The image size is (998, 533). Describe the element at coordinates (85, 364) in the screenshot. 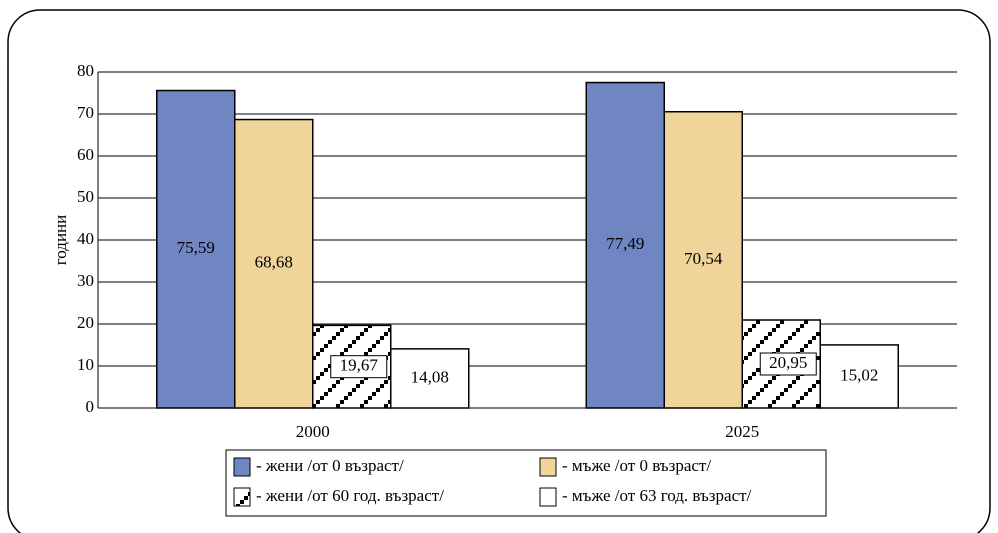

I see `y-tick-label: 10` at that location.